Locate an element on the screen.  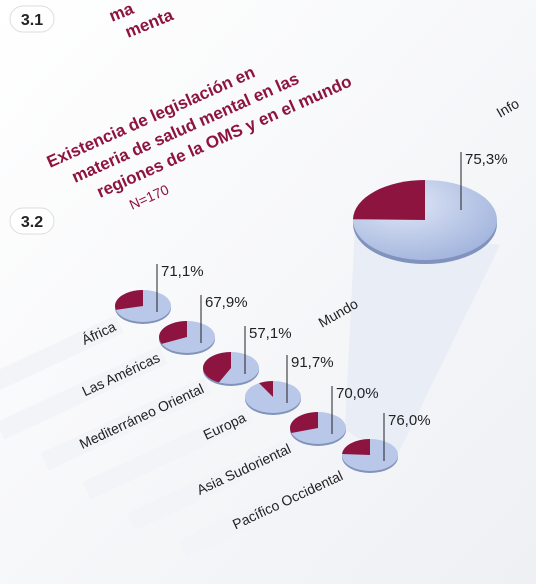
section-number: 3.2 is located at coordinates (32, 222).